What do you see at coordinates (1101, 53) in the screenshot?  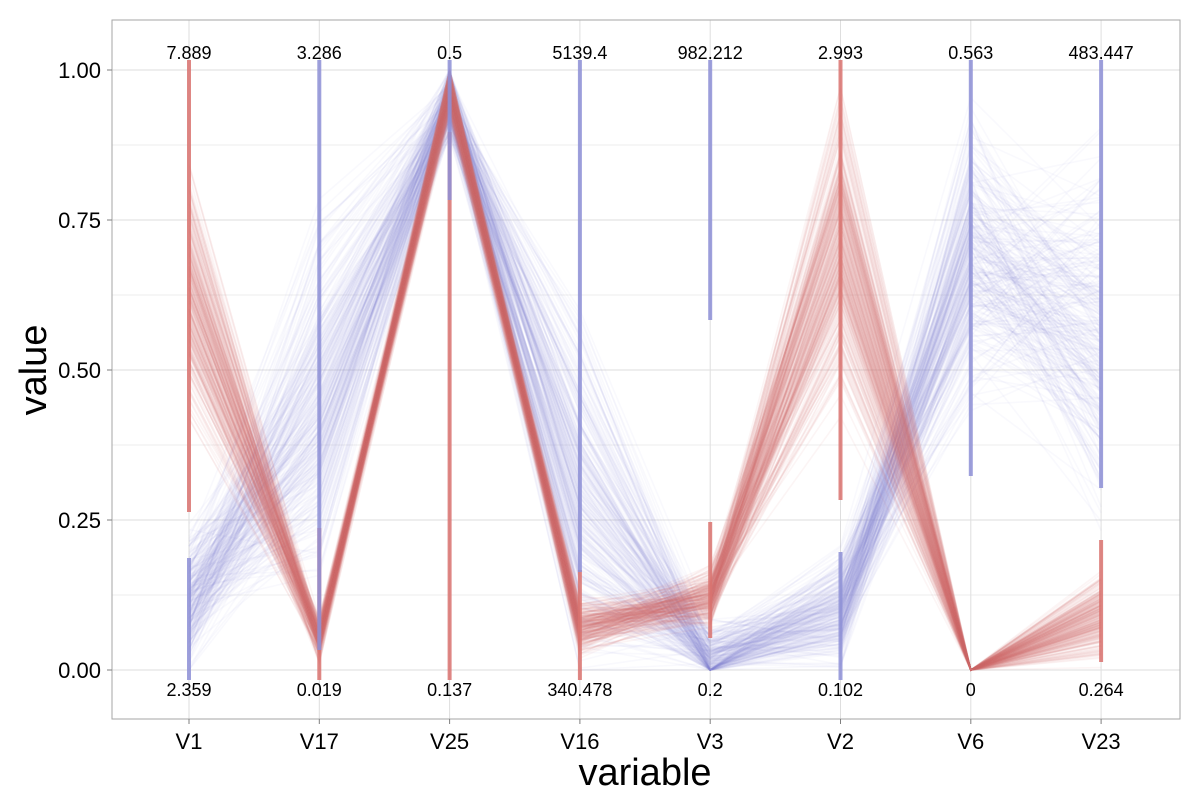 I see `axis-max-label: 483.447` at bounding box center [1101, 53].